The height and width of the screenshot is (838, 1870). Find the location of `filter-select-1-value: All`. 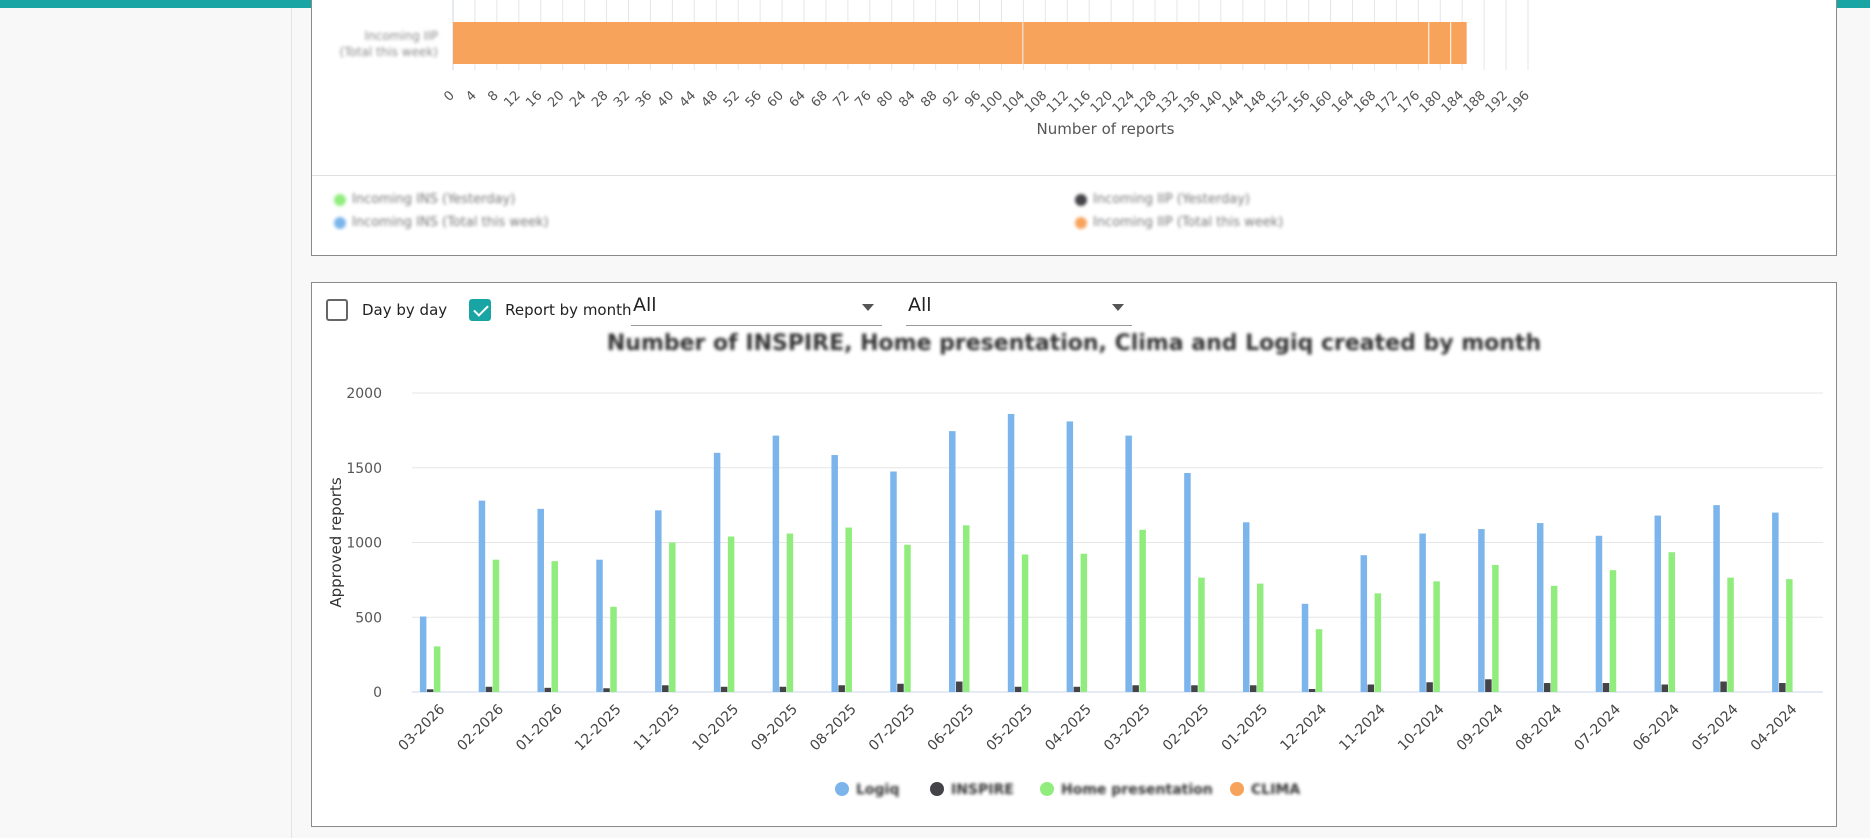

filter-select-1-value: All is located at coordinates (645, 305).